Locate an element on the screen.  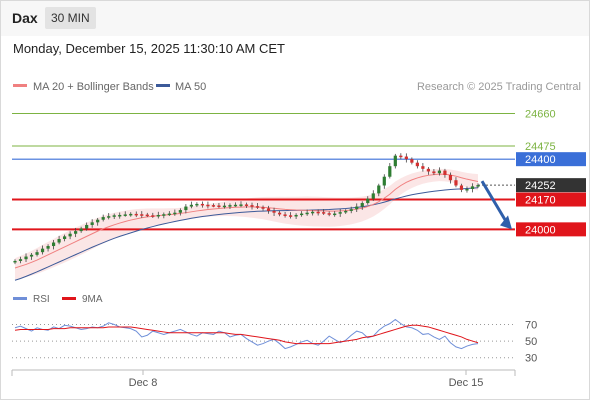
rsi-ma-legend-swatch is located at coordinates (69, 298).